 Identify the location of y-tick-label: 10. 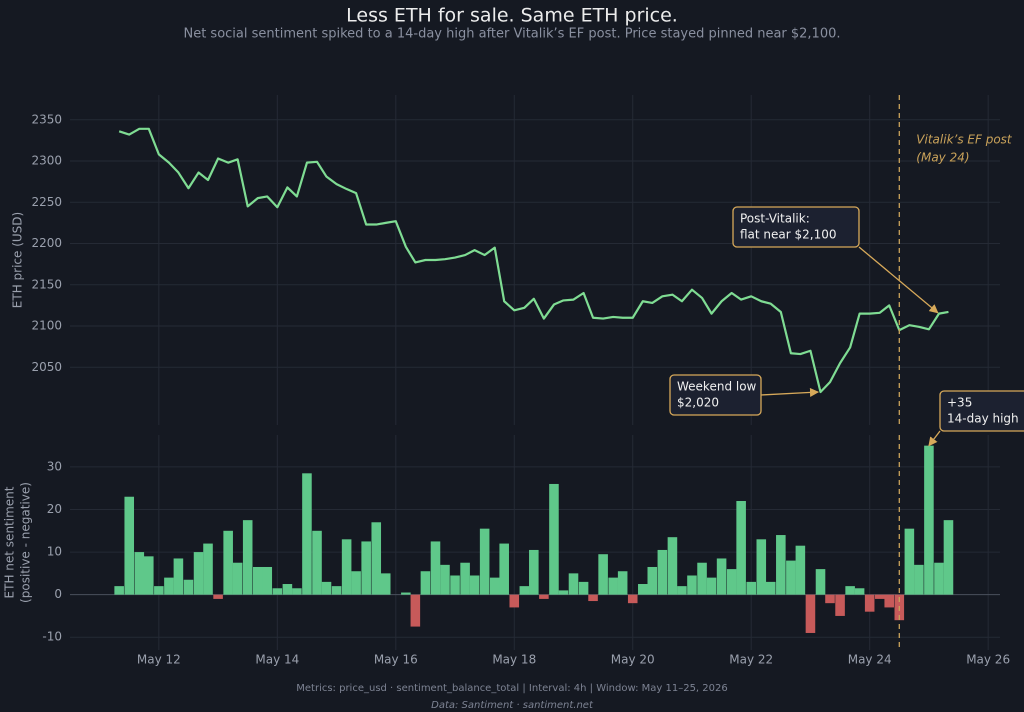
(54, 552).